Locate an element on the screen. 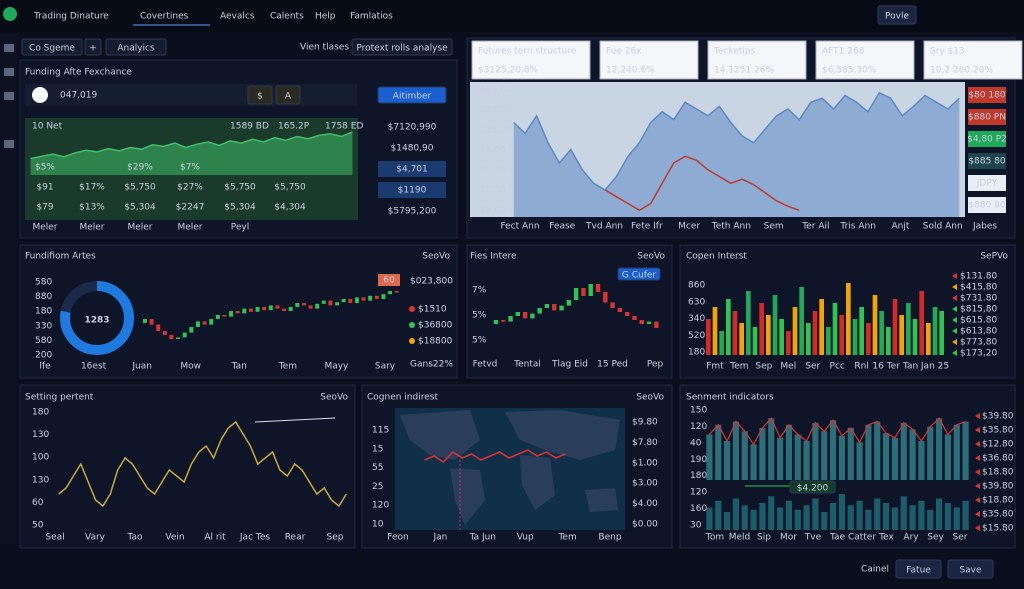  label: $15.80 is located at coordinates (998, 529).